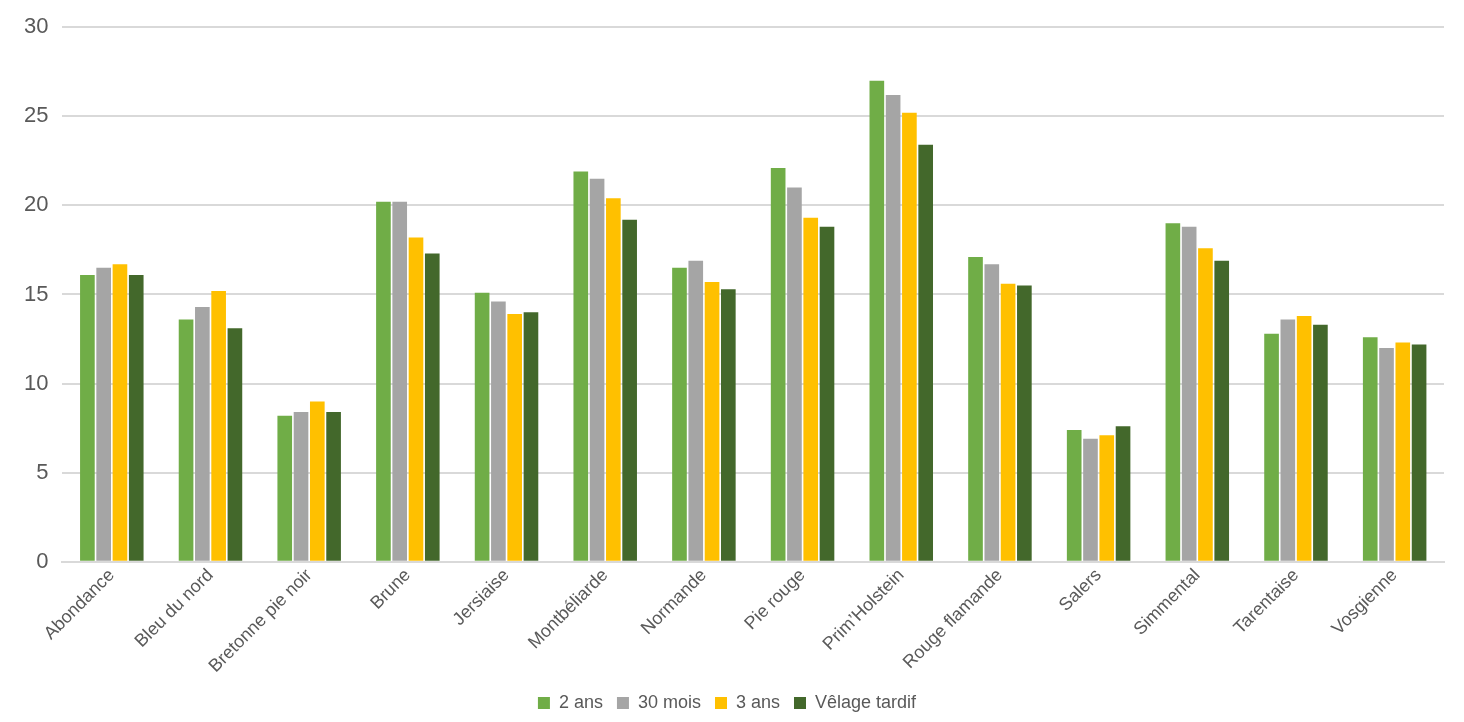 Image resolution: width=1464 pixels, height=722 pixels. Describe the element at coordinates (36, 382) in the screenshot. I see `y-tick-label: 10` at that location.